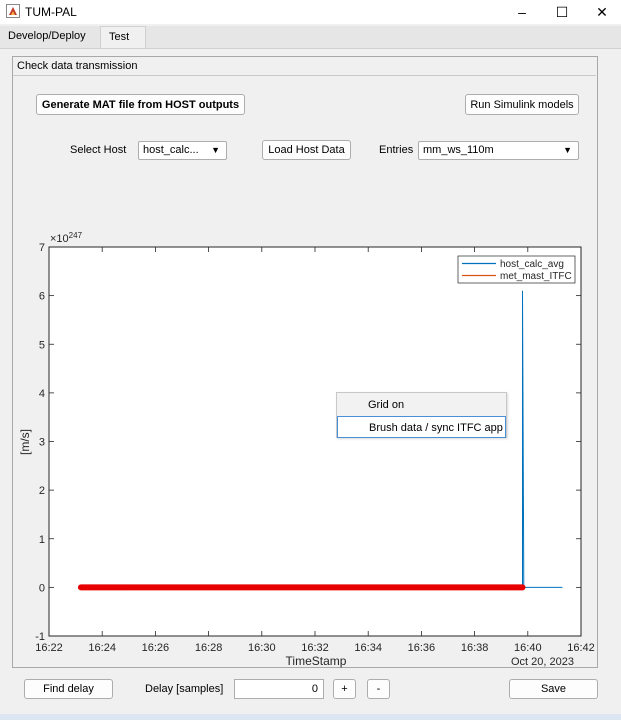 The image size is (621, 720). Describe the element at coordinates (184, 689) in the screenshot. I see `delay-label: Delay [samples]` at that location.